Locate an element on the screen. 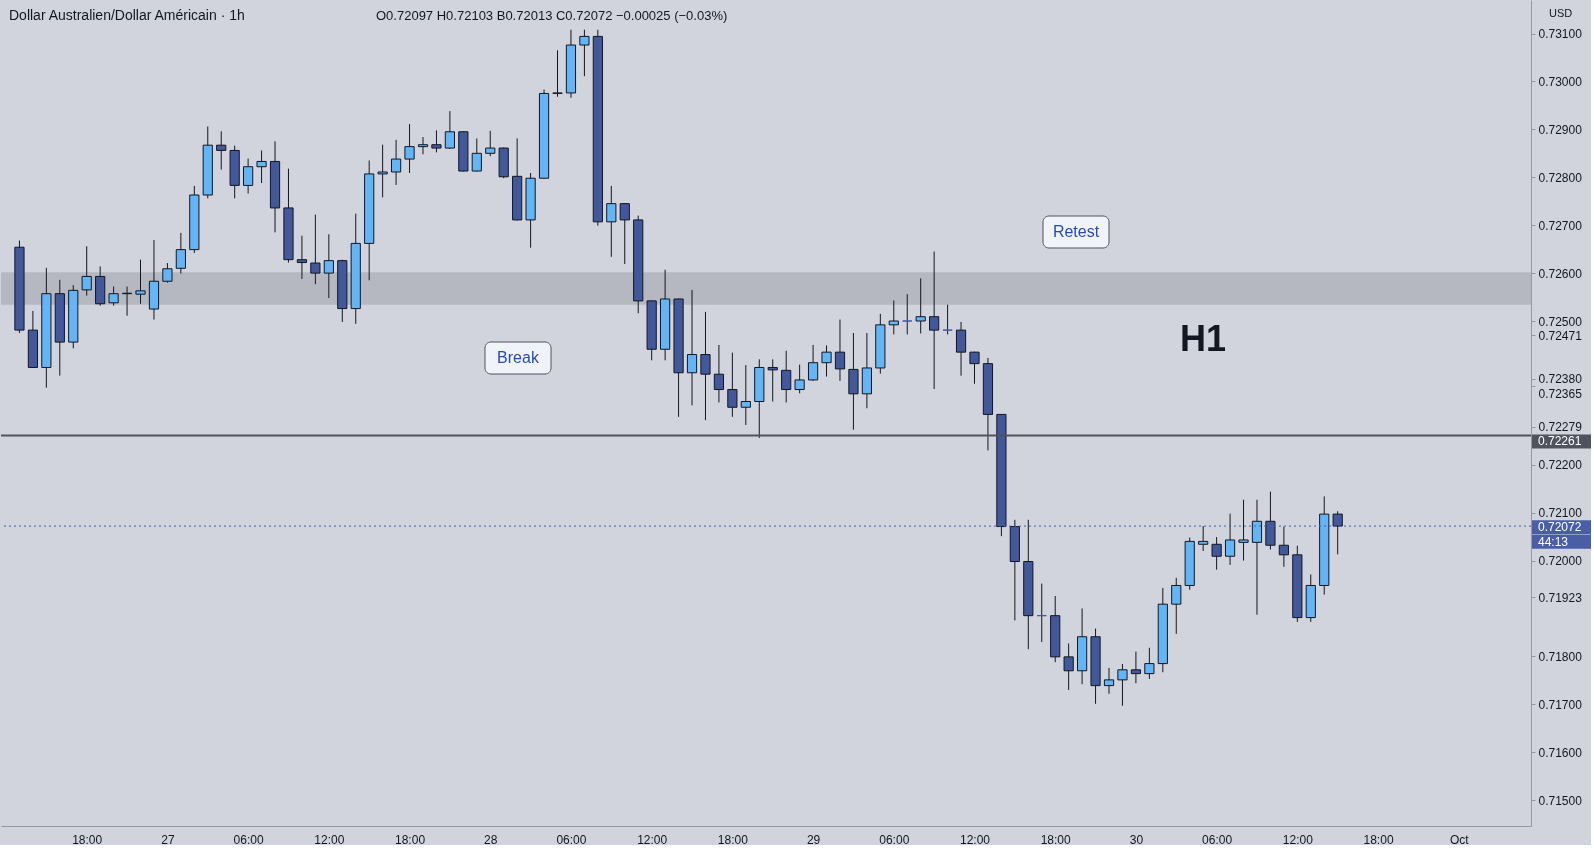  y-tick-label: 0.72800 is located at coordinates (1560, 177).